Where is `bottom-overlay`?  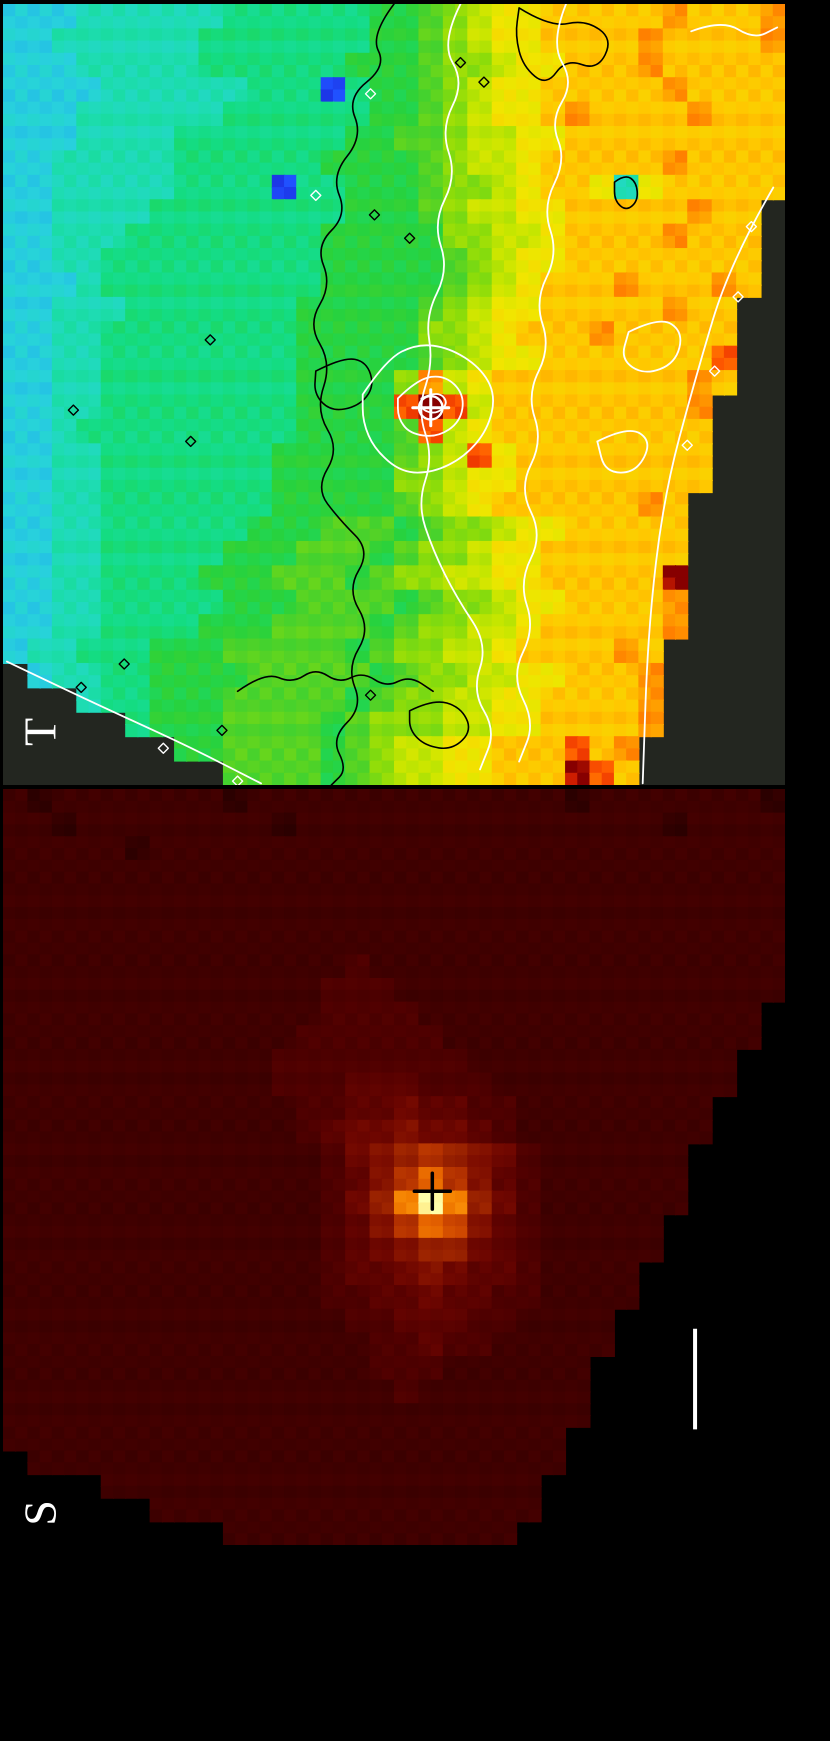
bottom-overlay is located at coordinates (555, 1300).